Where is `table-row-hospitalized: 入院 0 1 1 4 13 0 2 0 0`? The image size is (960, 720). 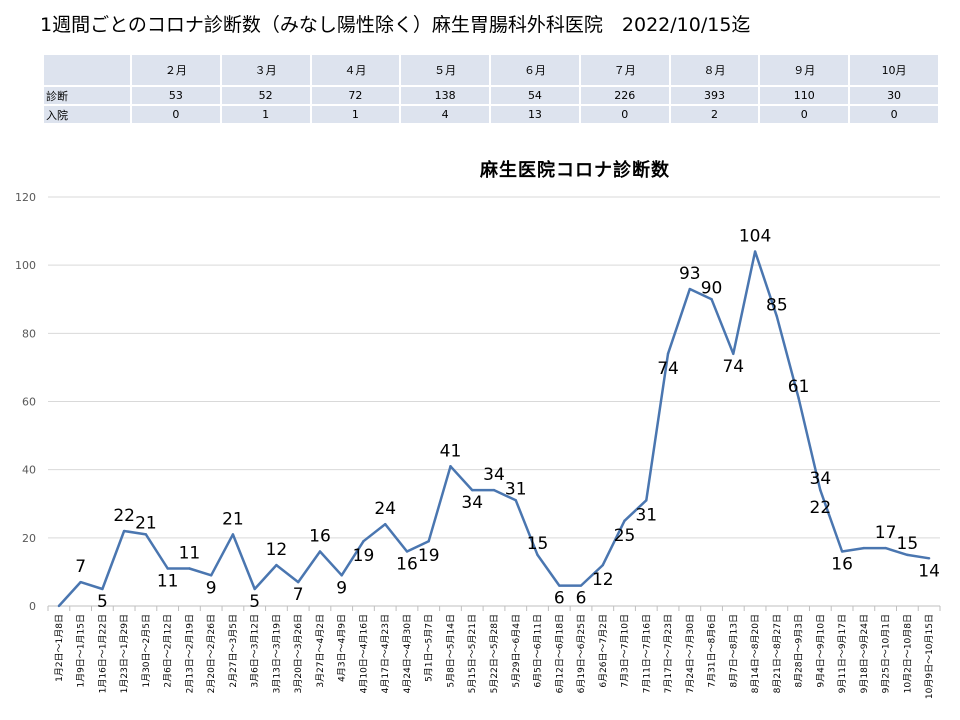 table-row-hospitalized: 入院 0 1 1 4 13 0 2 0 0 is located at coordinates (491, 114).